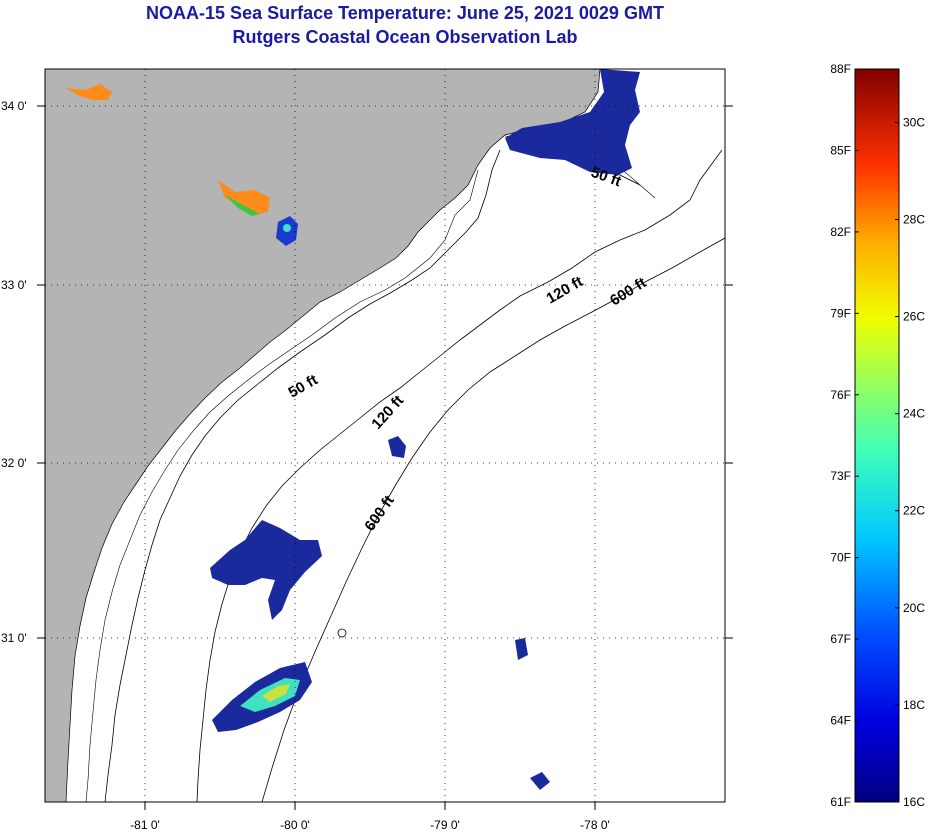 The width and height of the screenshot is (936, 832). Describe the element at coordinates (914, 802) in the screenshot. I see `colorbar-c-label: 16C` at that location.